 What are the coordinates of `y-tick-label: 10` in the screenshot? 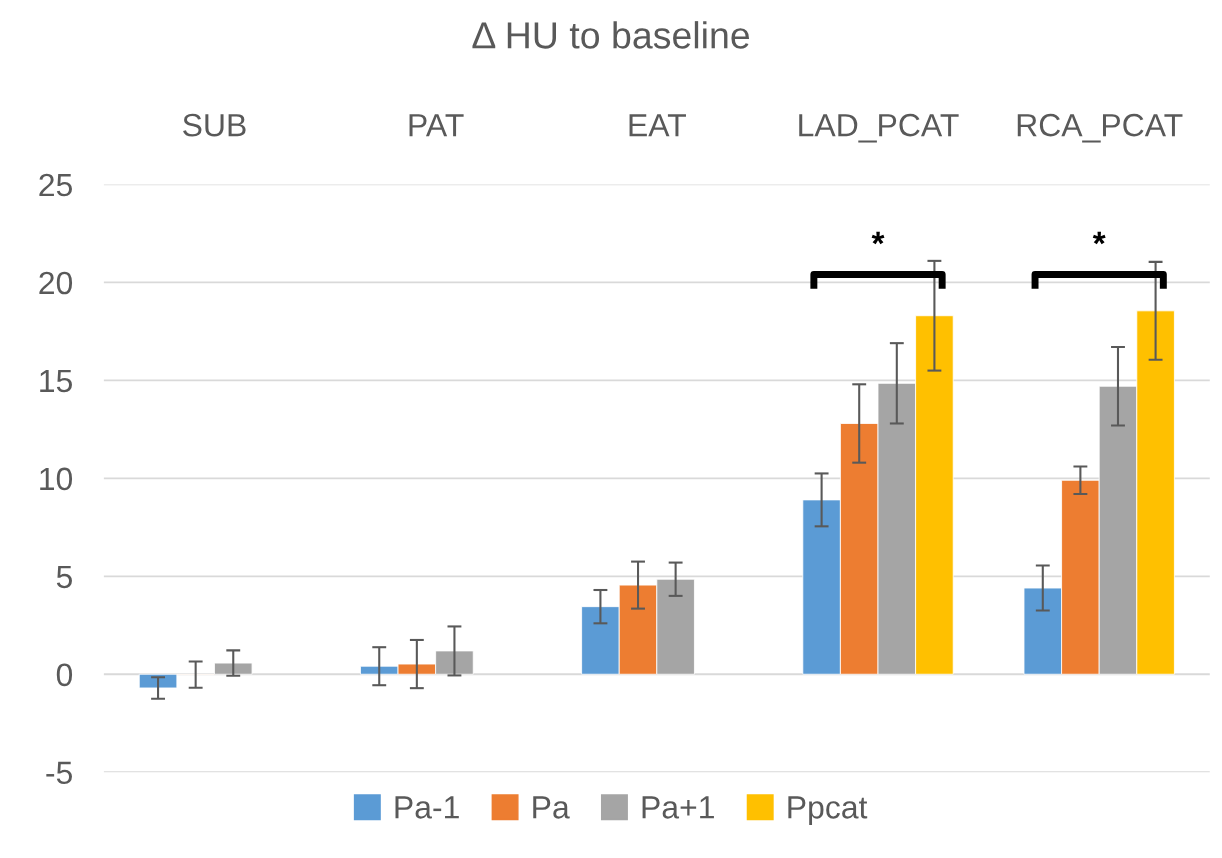 It's located at (56, 479).